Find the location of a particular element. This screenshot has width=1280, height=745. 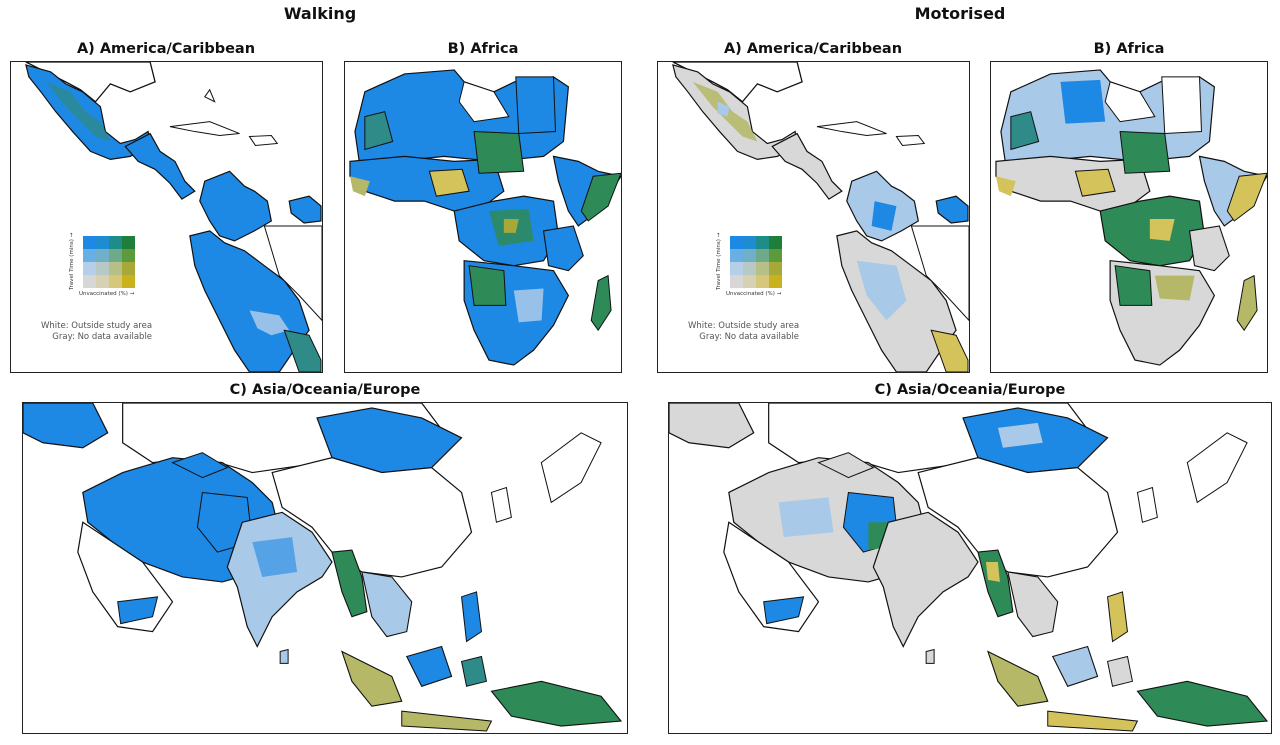

walk-america-legend: Travel Time (mins) → Unvaccinated (%) → is located at coordinates (120, 267).